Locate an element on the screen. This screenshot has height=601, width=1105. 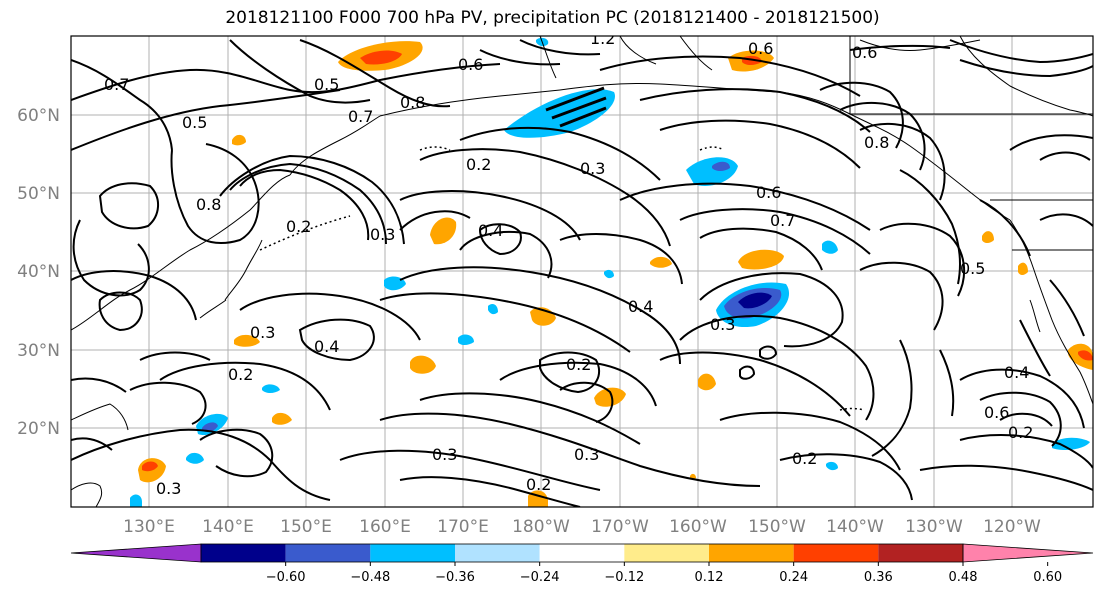
colorbar-extension-low is located at coordinates (136, 553).